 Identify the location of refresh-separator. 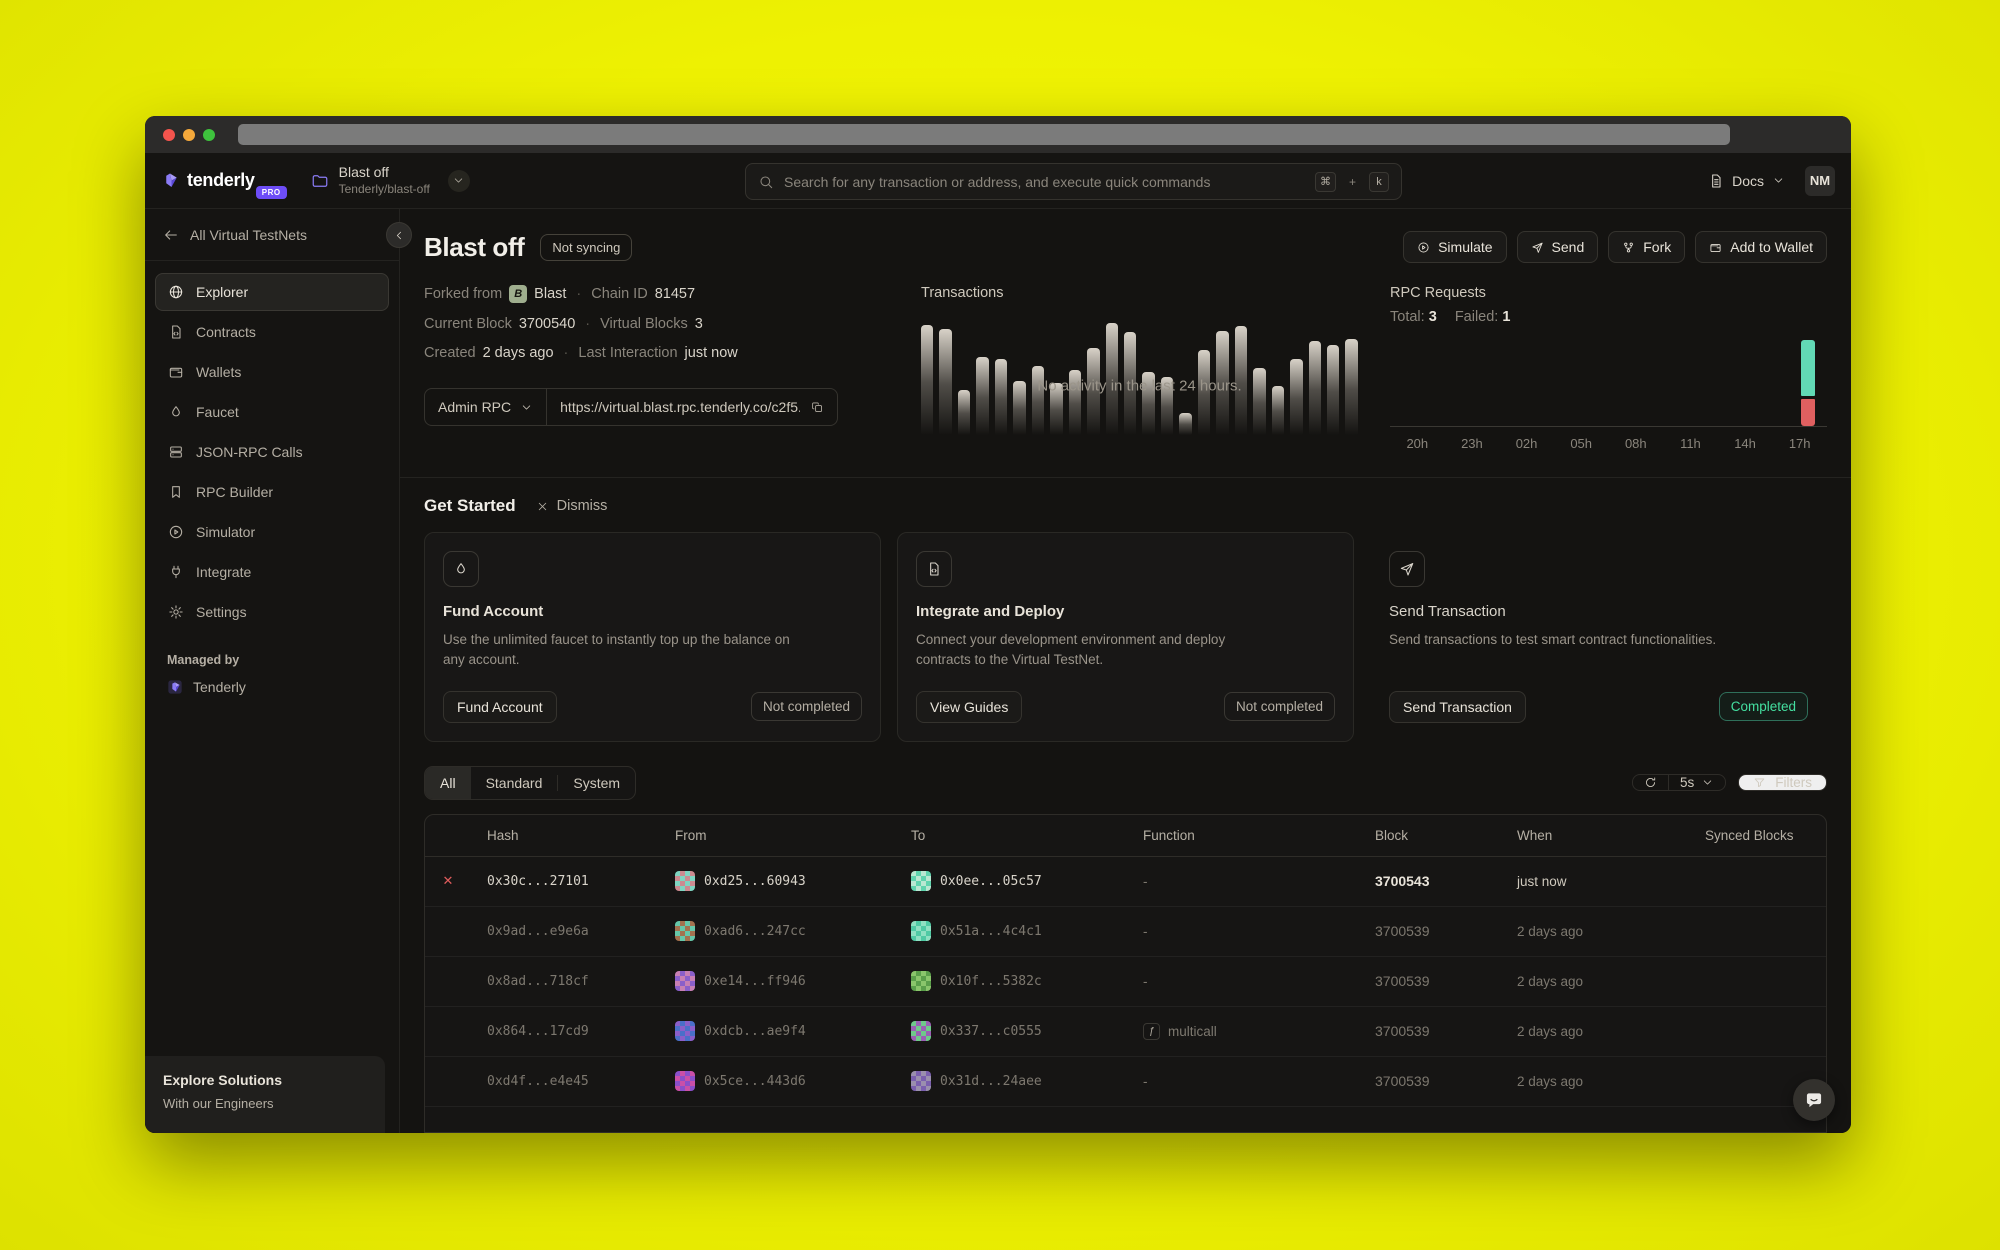
(1668, 782).